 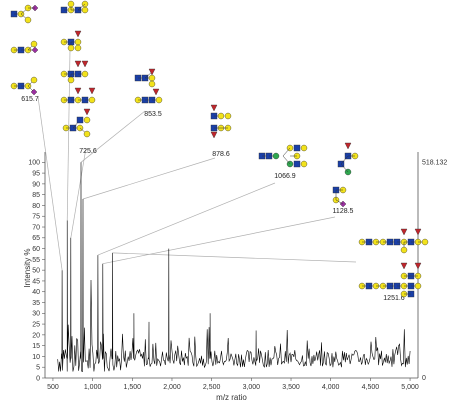 What do you see at coordinates (36, 249) in the screenshot?
I see `y-tick-label: 60` at bounding box center [36, 249].